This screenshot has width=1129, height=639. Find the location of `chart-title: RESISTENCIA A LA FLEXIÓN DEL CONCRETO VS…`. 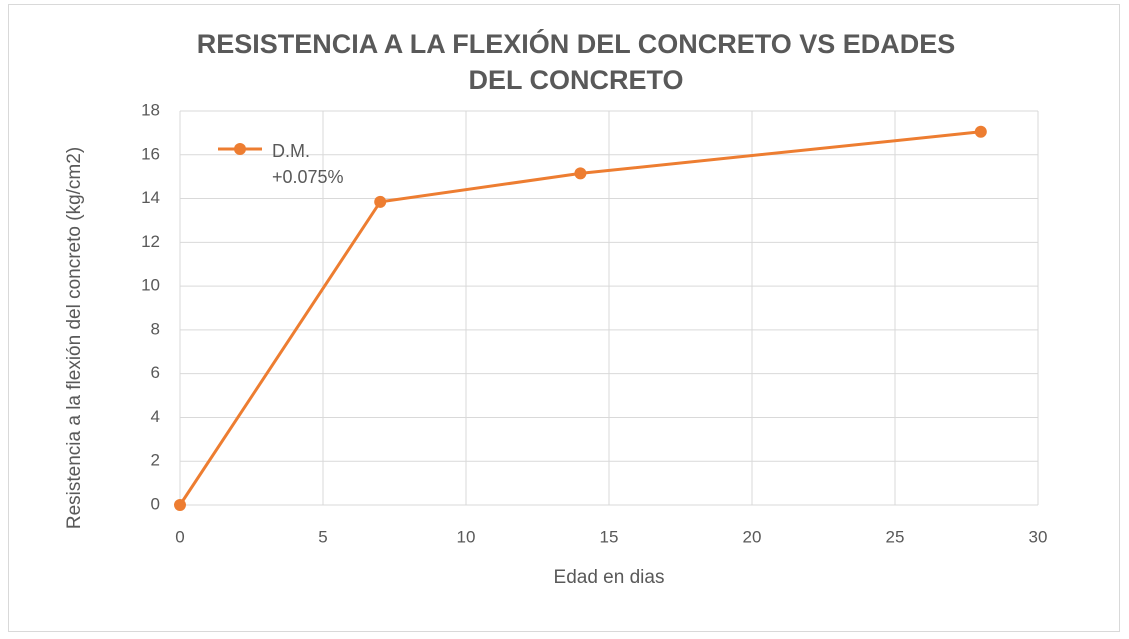

chart-title: RESISTENCIA A LA FLEXIÓN DEL CONCRETO VS… is located at coordinates (576, 62).